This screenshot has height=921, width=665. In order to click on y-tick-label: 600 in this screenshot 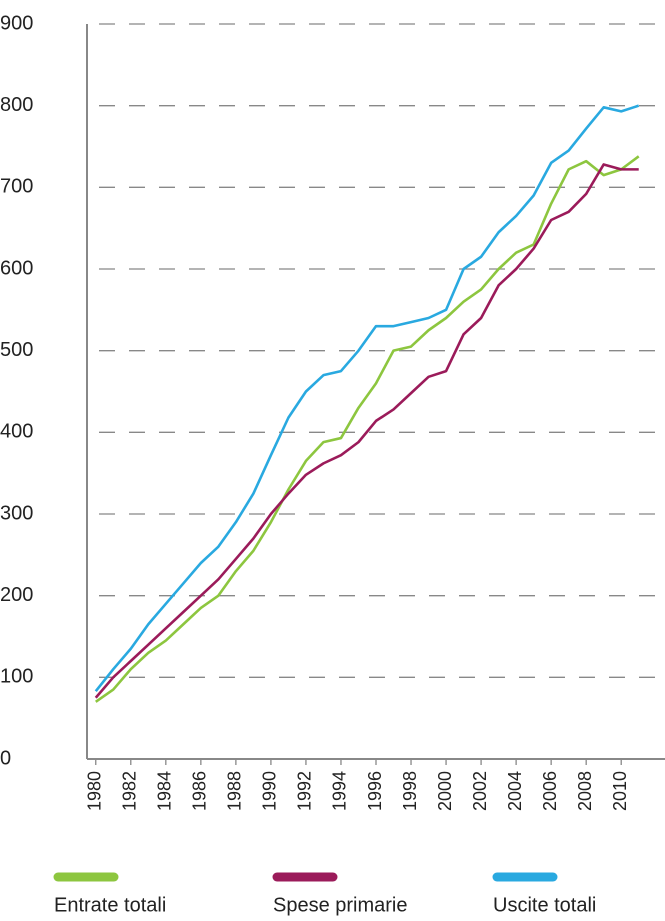, I will do `click(16, 268)`.